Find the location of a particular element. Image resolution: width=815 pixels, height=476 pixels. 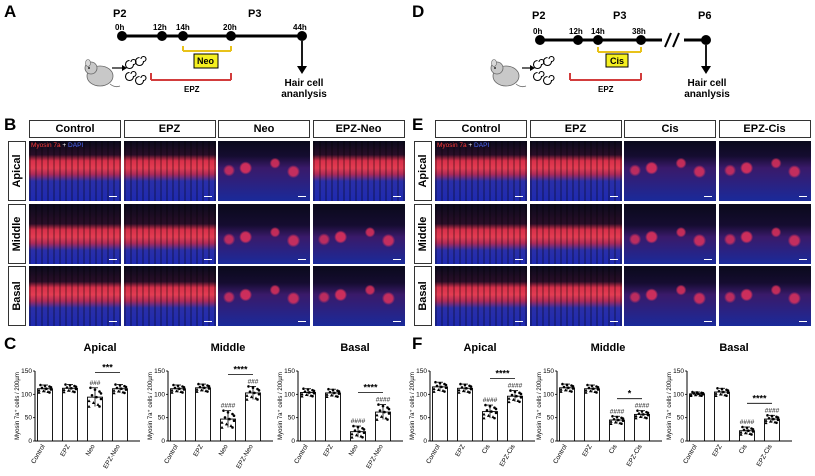

significance-hash: #### is located at coordinates (617, 411).